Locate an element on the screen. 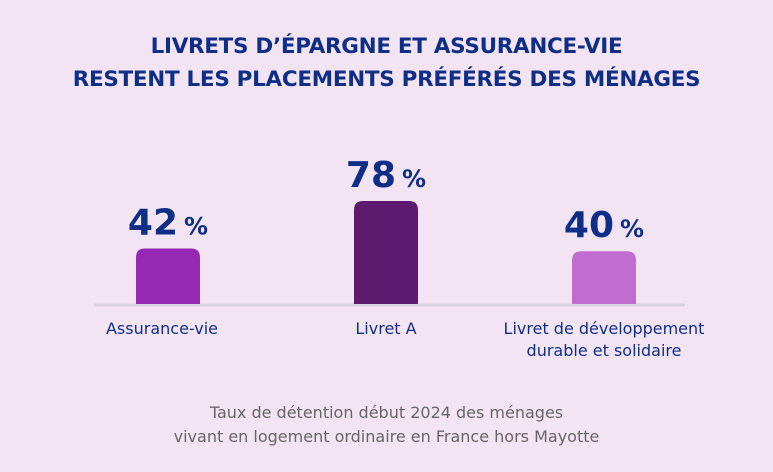  title-line-1: LIVRETS D’ÉPARGNE ET ASSURANCE-VIE is located at coordinates (386, 46).